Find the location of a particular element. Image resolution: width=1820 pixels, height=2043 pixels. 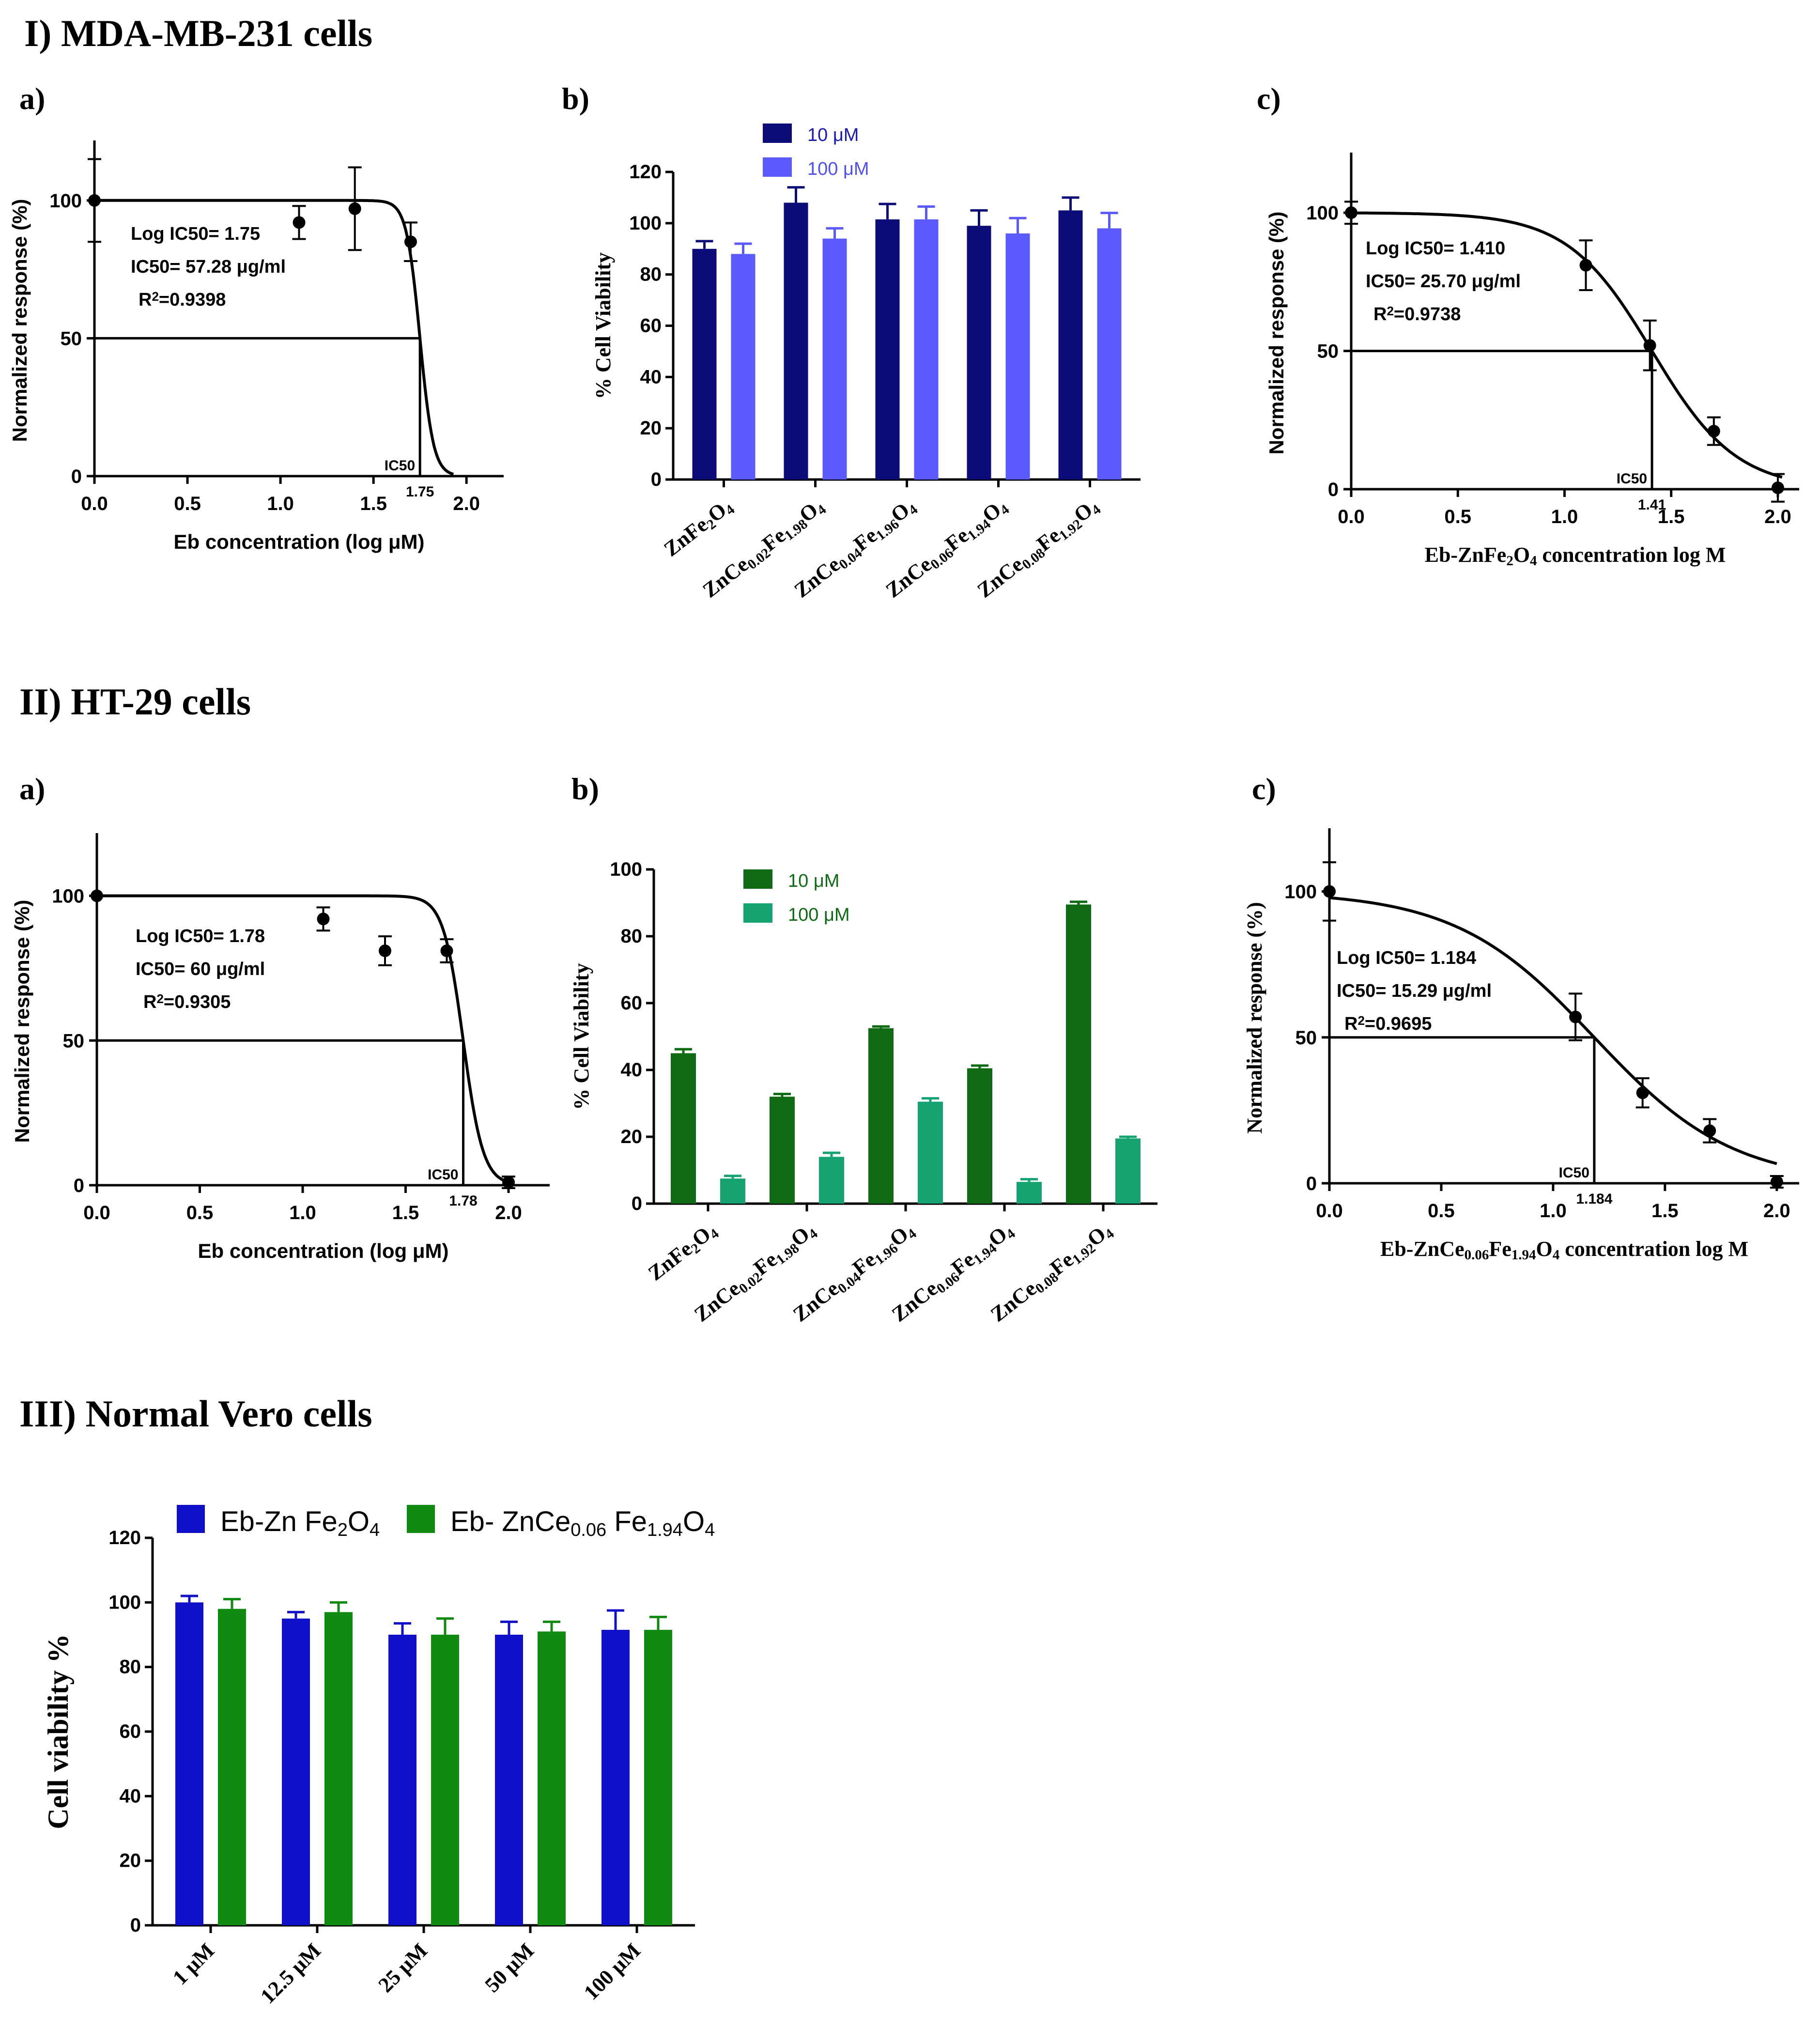

panel-letter-IIa: a) is located at coordinates (32, 789).